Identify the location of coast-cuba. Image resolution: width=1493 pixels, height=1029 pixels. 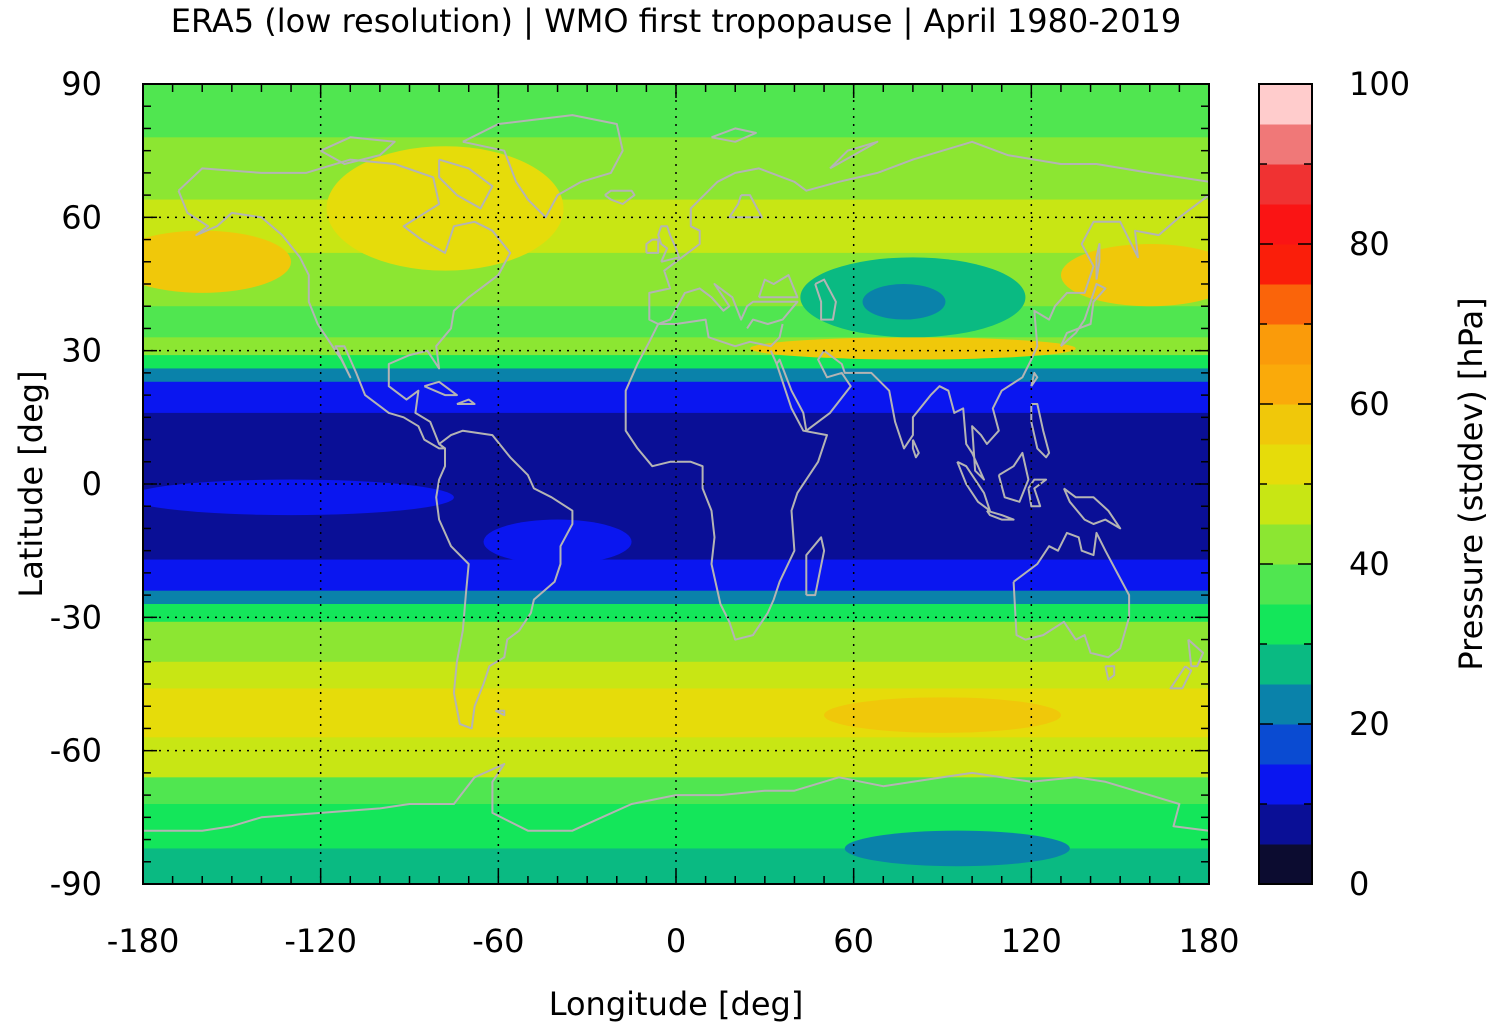
(440, 388).